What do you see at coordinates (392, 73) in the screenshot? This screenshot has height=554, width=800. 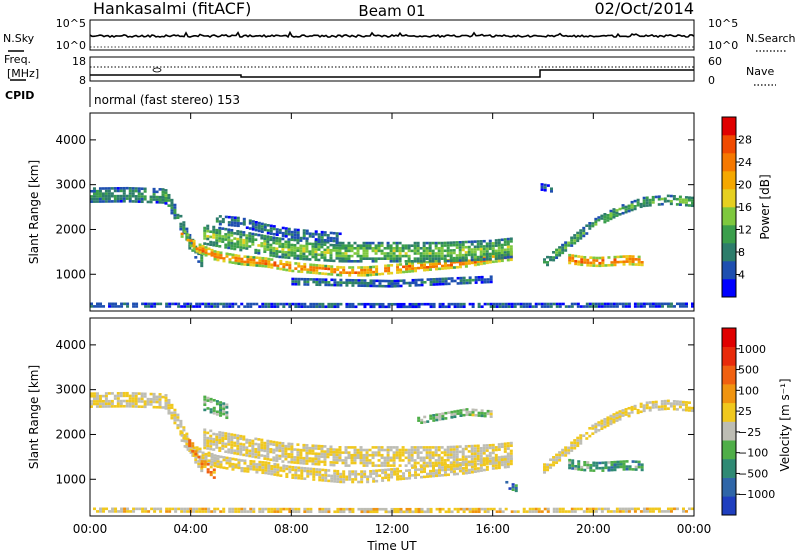 I see `freq-trace` at bounding box center [392, 73].